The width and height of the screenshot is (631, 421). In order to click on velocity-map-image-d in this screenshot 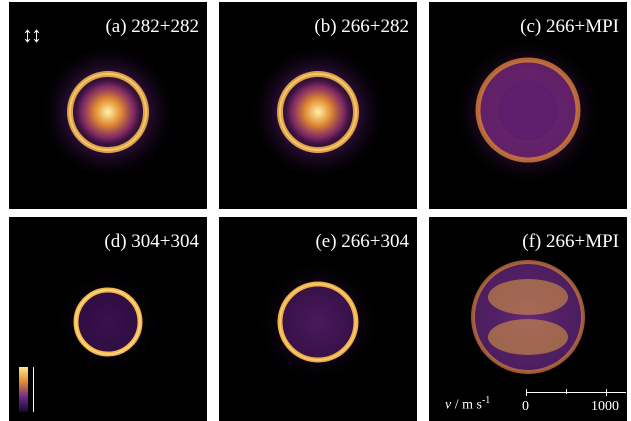, I will do `click(108, 322)`.